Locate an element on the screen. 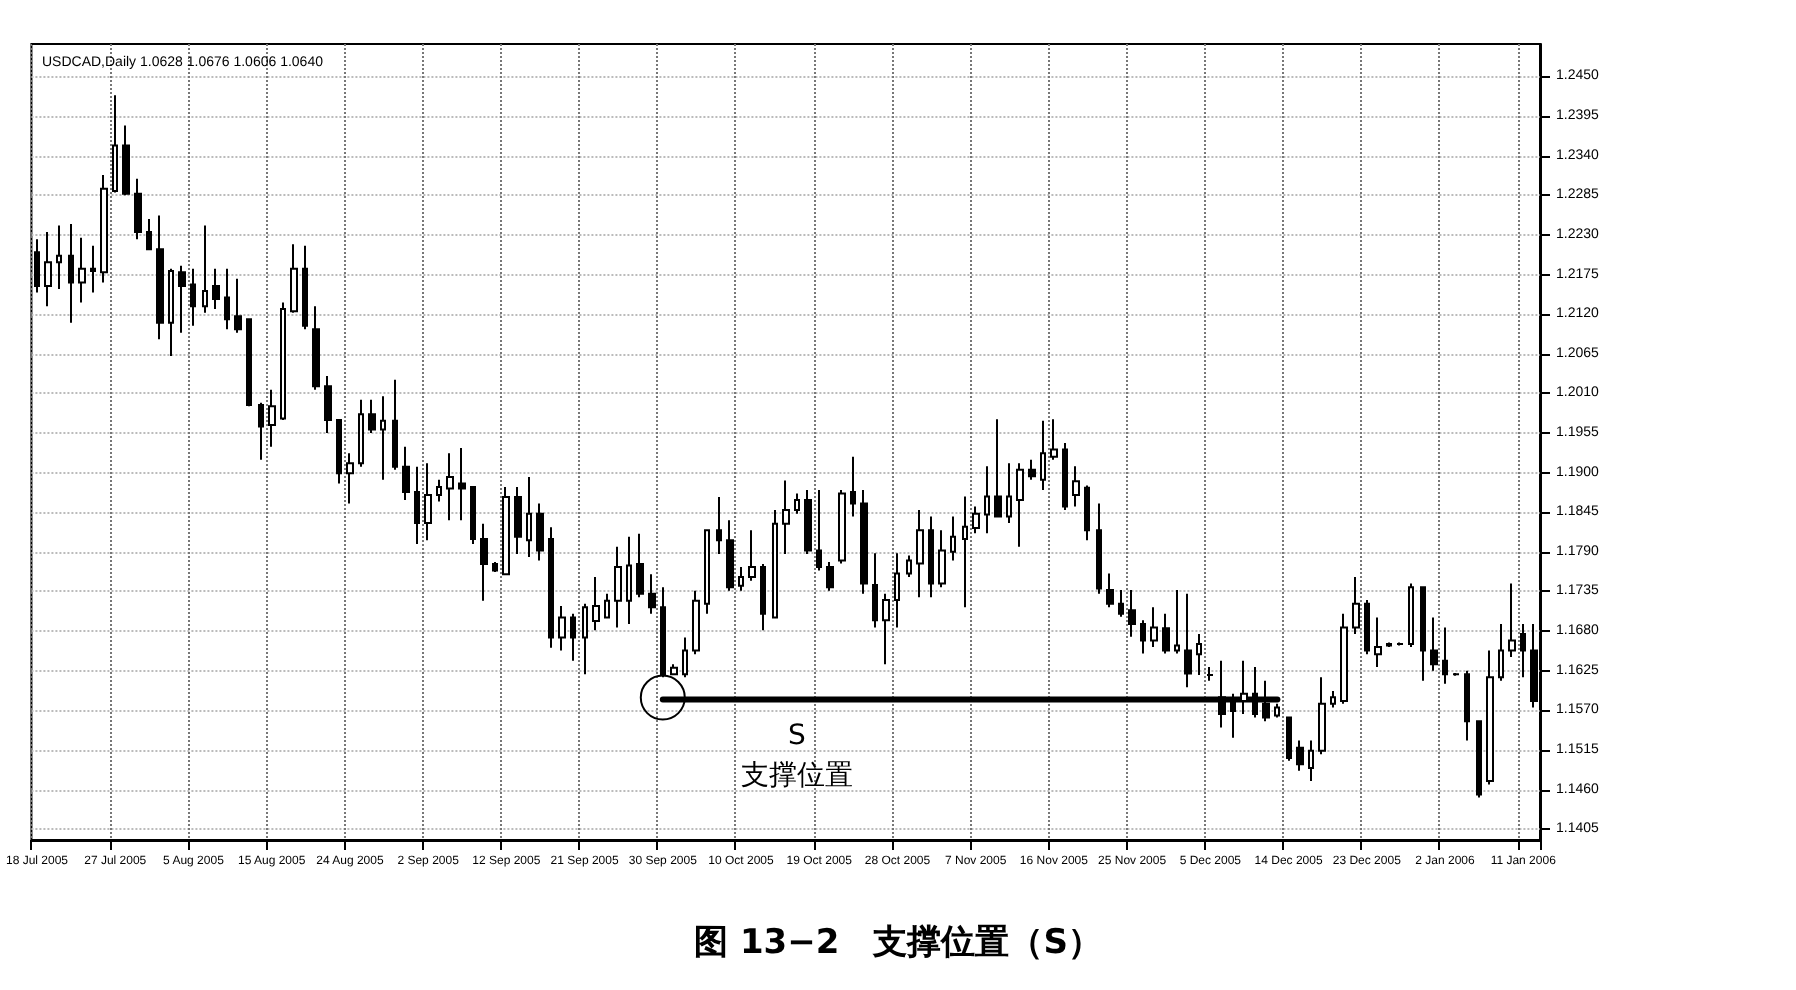 This screenshot has height=990, width=1796. annotation: 支撑位置 is located at coordinates (796, 775).